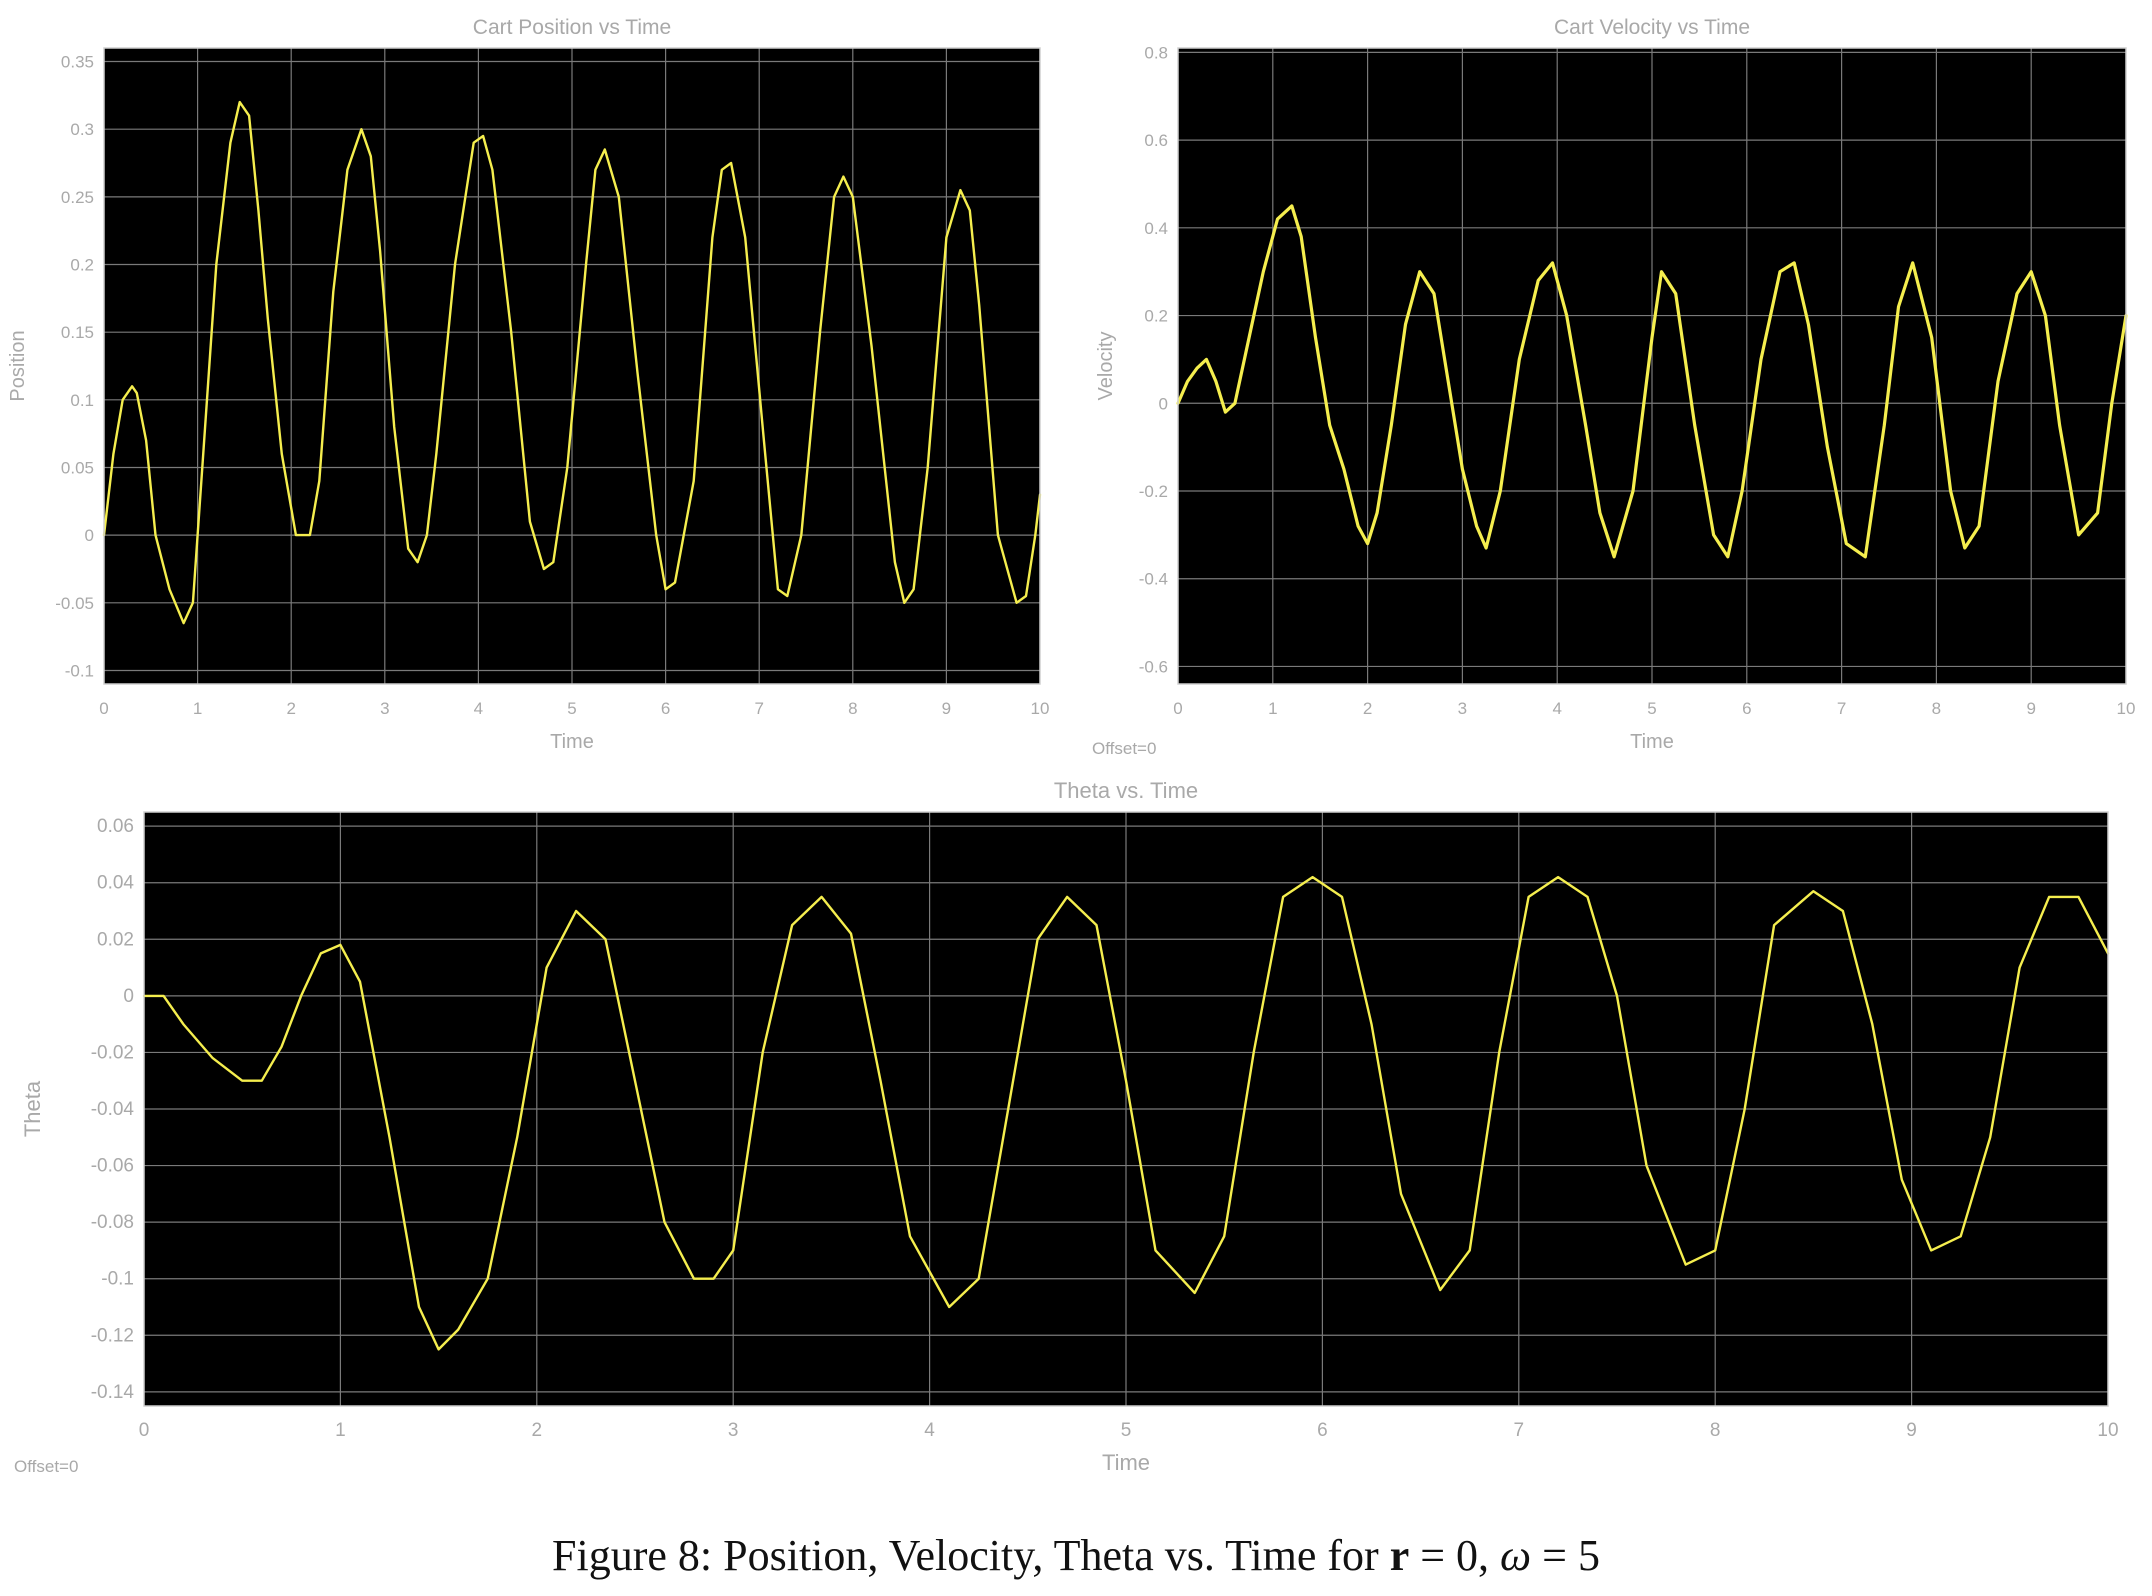 The image size is (2152, 1596). What do you see at coordinates (77, 62) in the screenshot?
I see `position-ytick-label-9: 0.35` at bounding box center [77, 62].